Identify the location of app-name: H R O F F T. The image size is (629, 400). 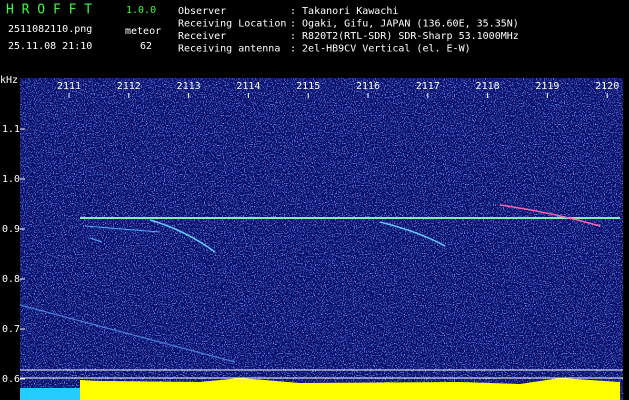
(49, 10).